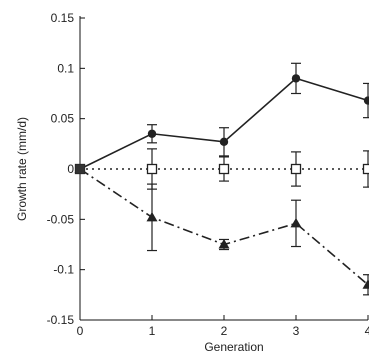 The height and width of the screenshot is (362, 369). I want to click on x-tick-label: 3, so click(296, 331).